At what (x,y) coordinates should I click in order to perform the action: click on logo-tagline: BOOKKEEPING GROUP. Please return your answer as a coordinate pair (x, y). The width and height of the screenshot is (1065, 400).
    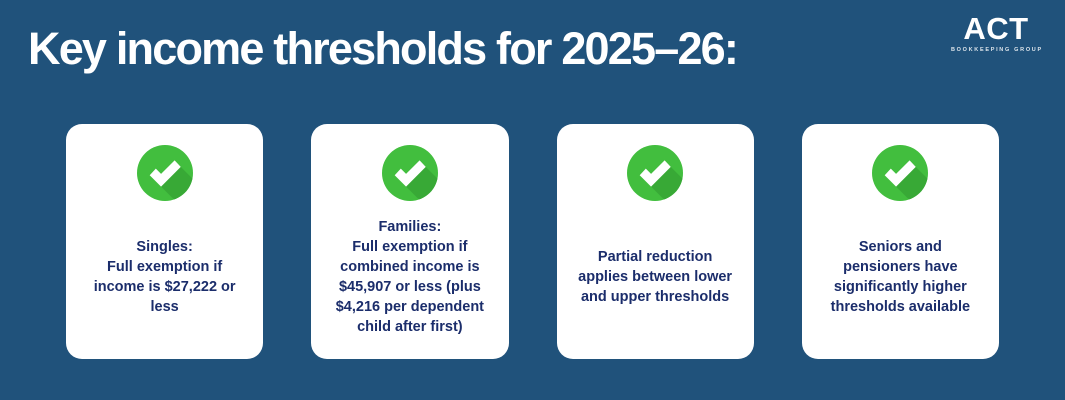
    Looking at the image, I should click on (997, 50).